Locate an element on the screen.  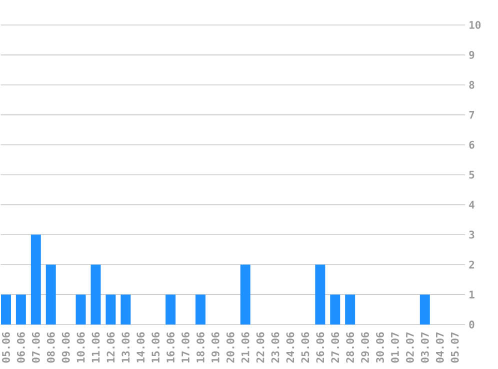
x-tick-label: 02.07 is located at coordinates (410, 347).